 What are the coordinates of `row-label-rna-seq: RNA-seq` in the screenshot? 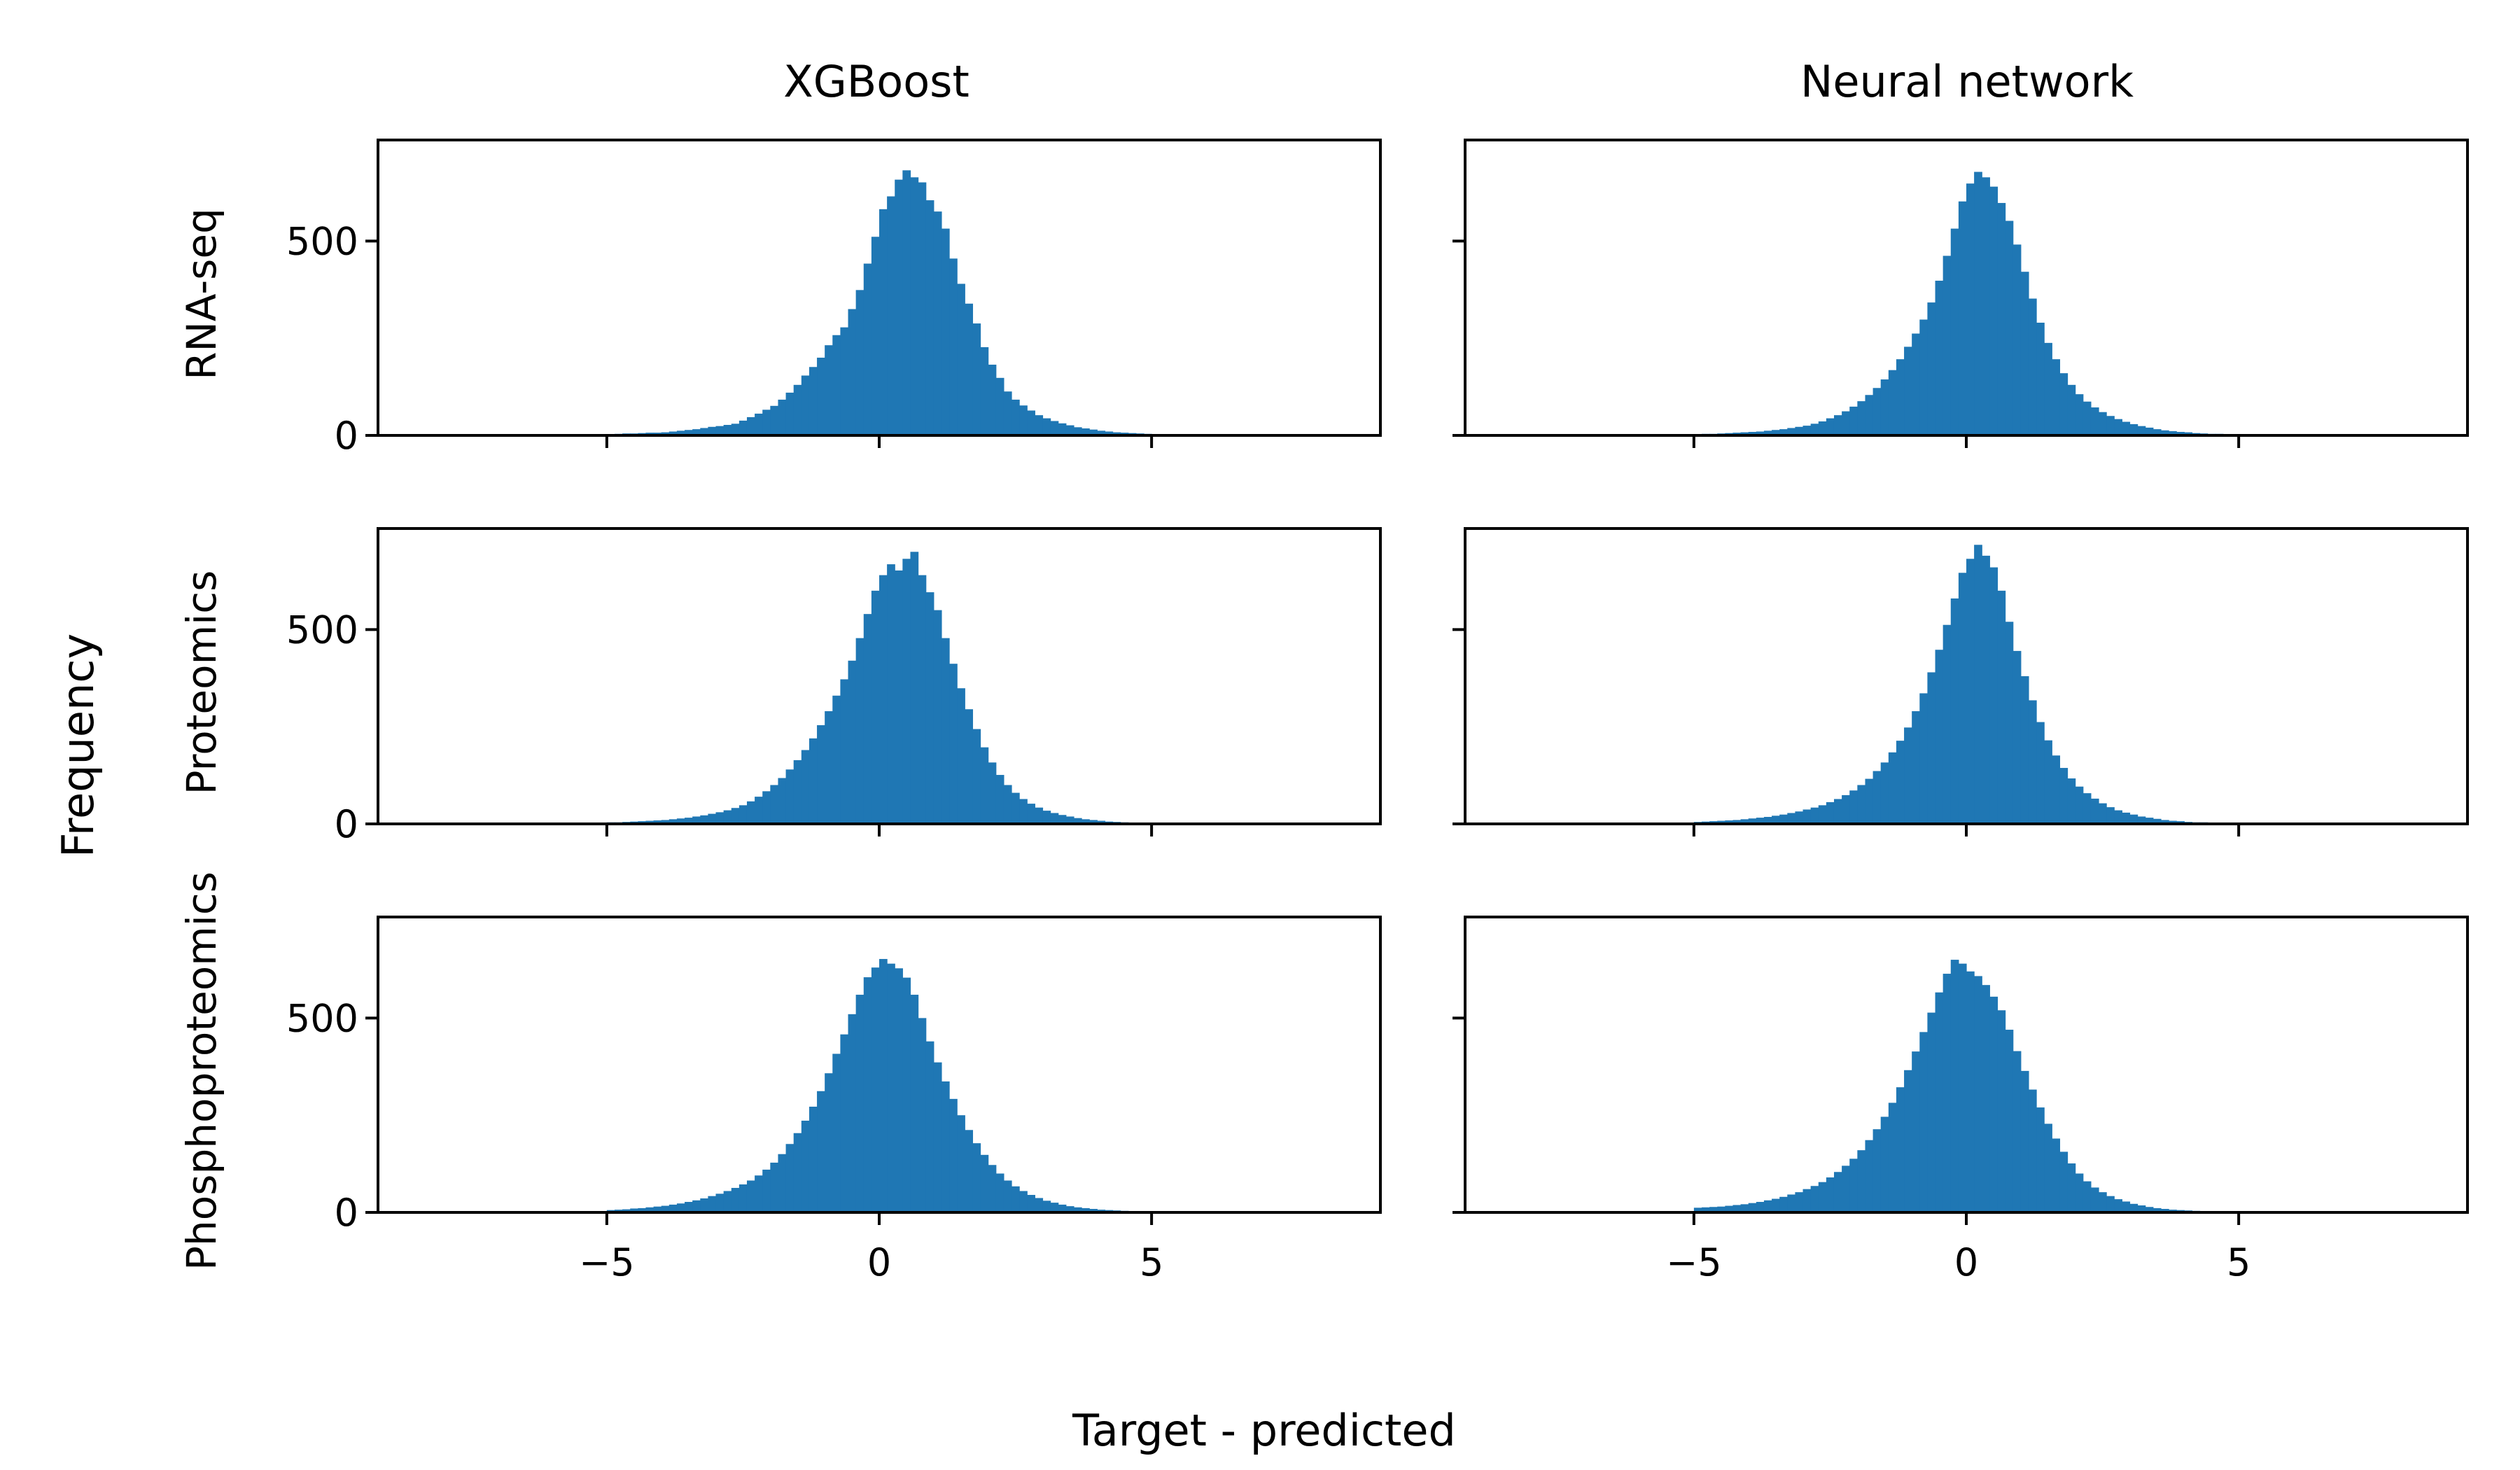 It's located at (201, 294).